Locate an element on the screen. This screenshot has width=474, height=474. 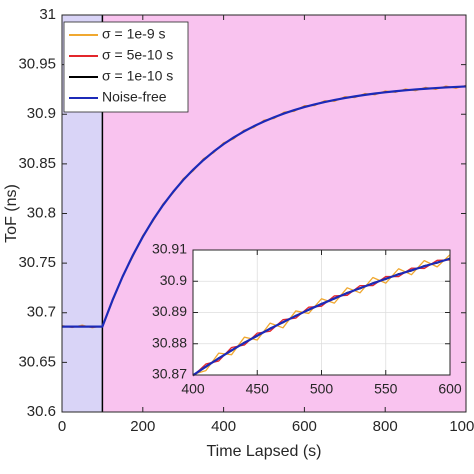
y-tick-label: 30.88 is located at coordinates (169, 342).